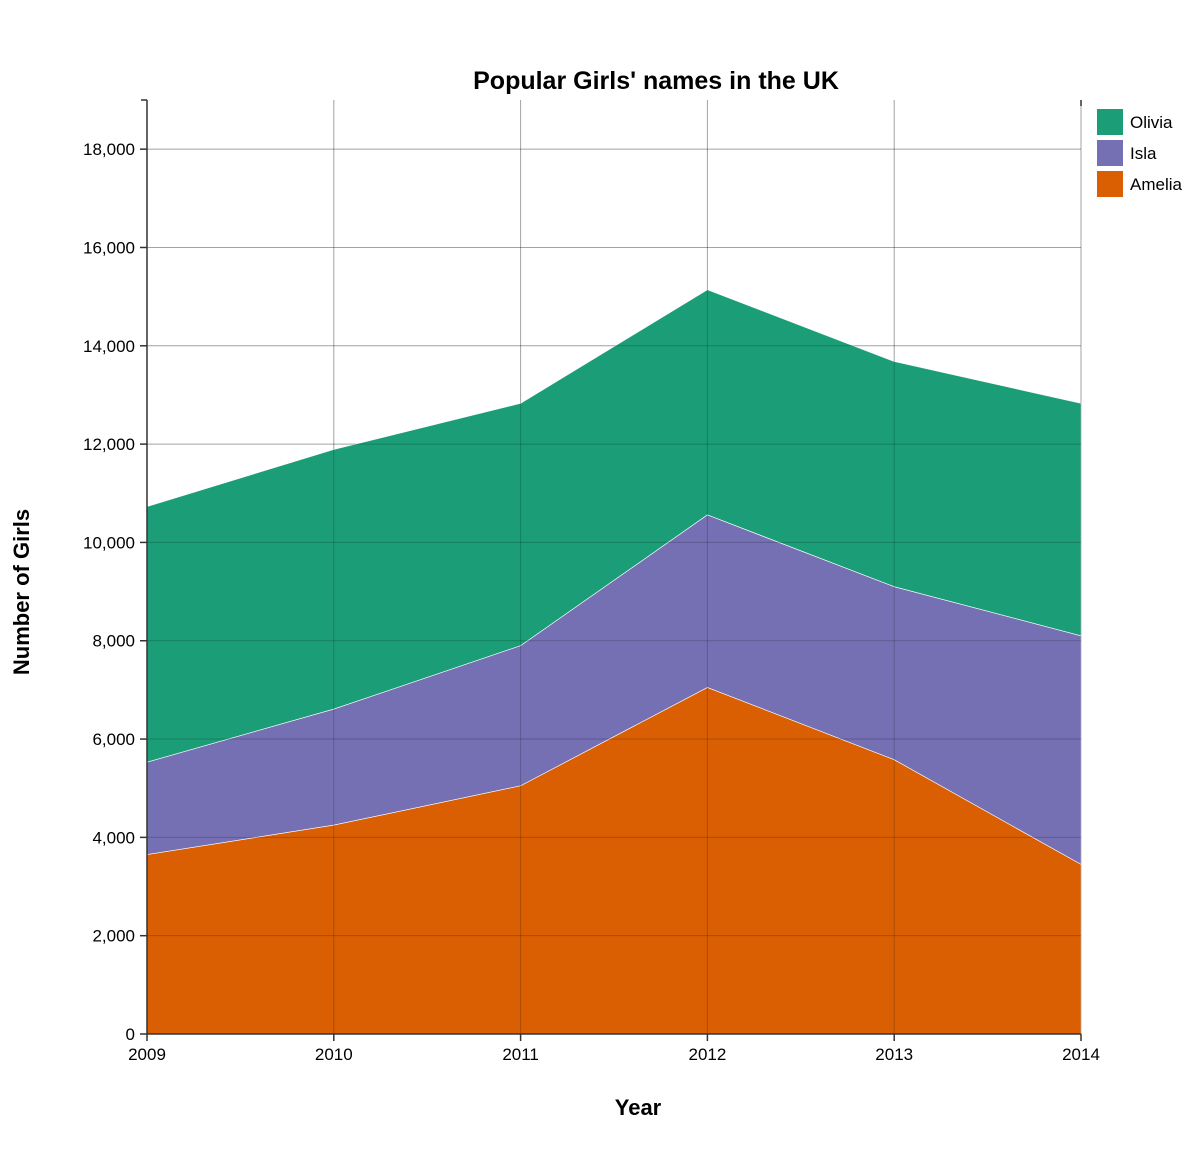 The width and height of the screenshot is (1200, 1160). Describe the element at coordinates (1110, 122) in the screenshot. I see `legend-swatch-olivia` at that location.